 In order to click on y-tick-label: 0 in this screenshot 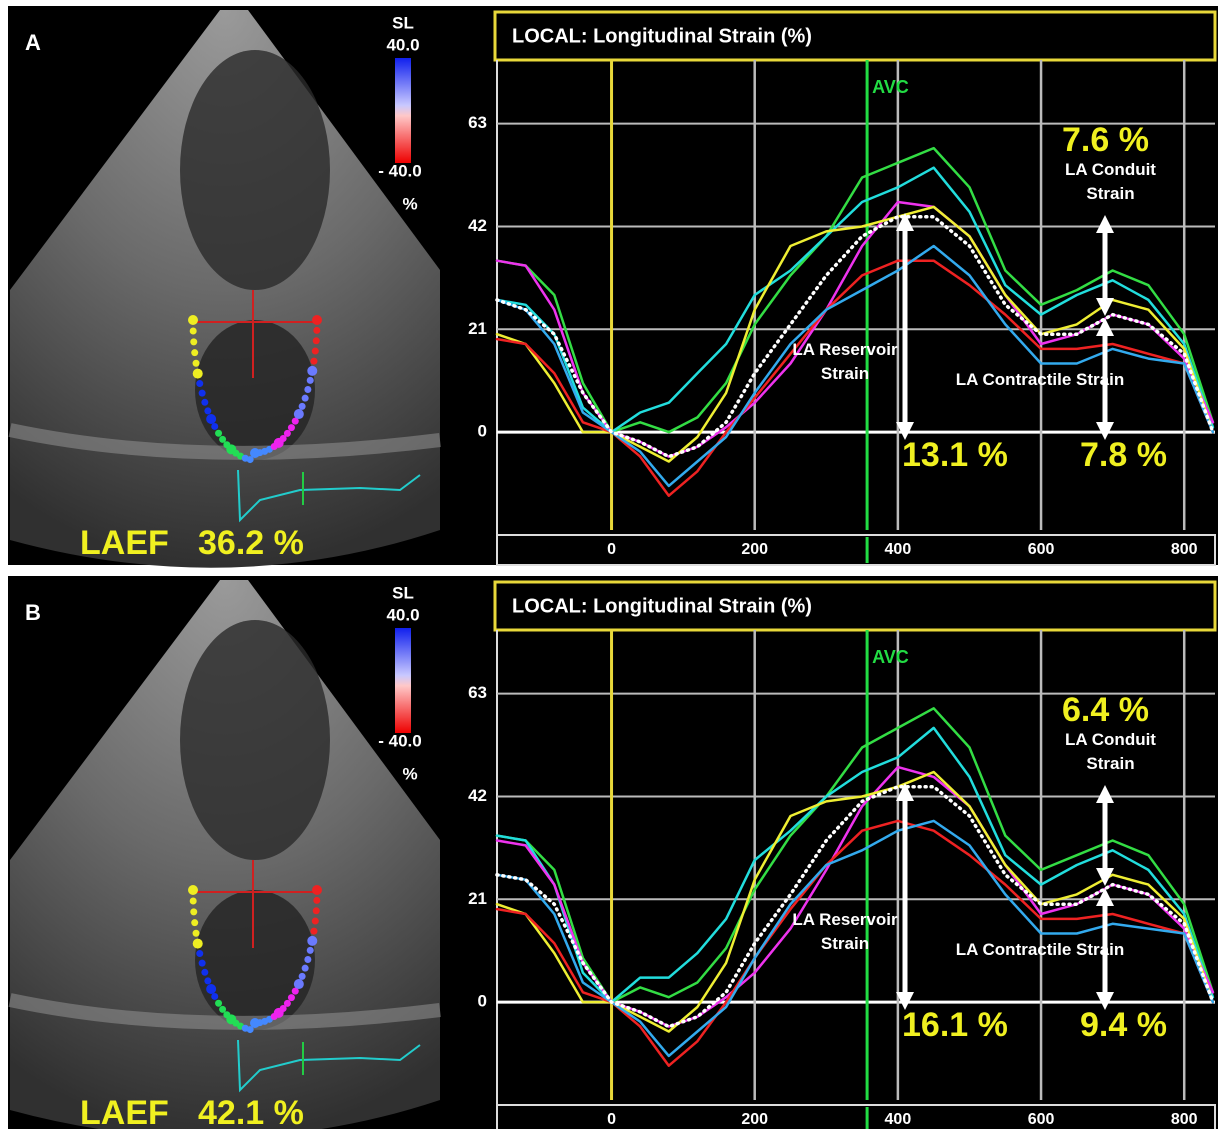, I will do `click(482, 431)`.